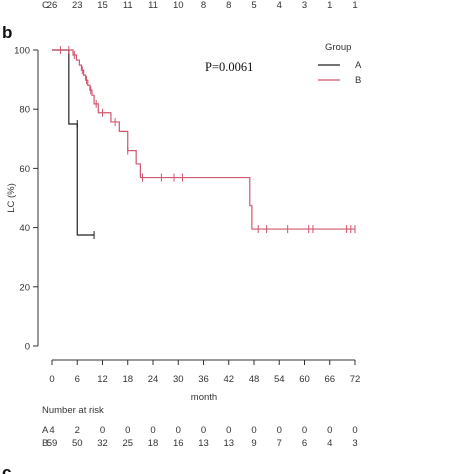 This screenshot has width=474, height=474. Describe the element at coordinates (178, 443) in the screenshot. I see `risk-value: 16` at that location.